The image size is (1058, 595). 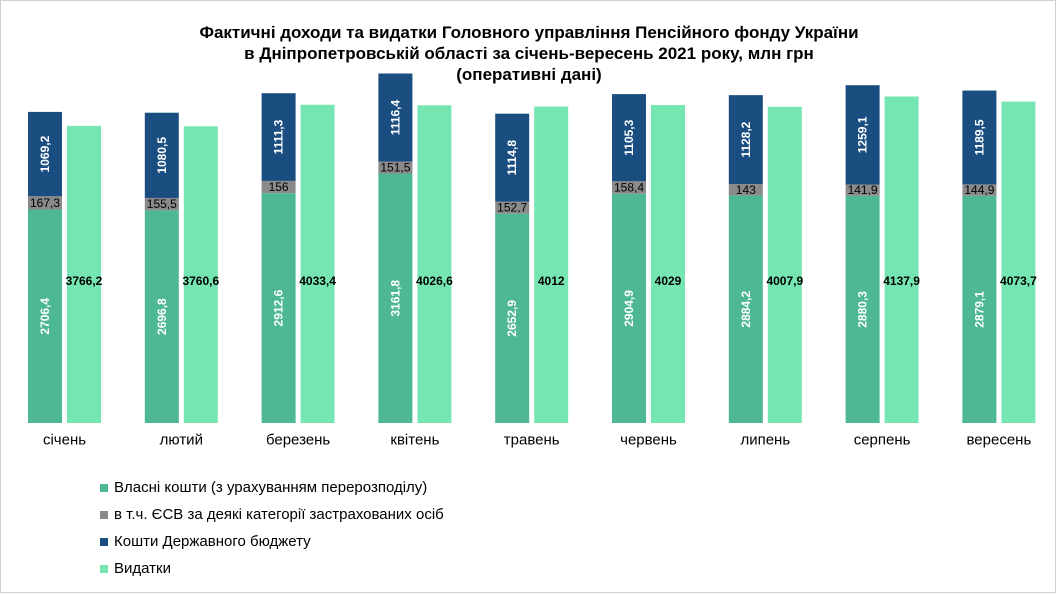 I want to click on data-label-esv-3: 156, so click(x=279, y=187).